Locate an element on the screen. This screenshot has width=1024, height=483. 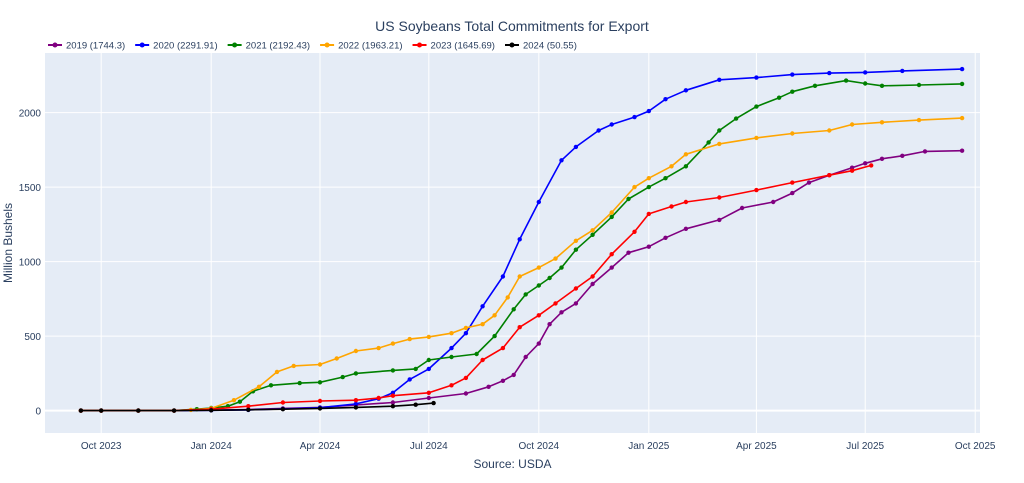
legend-item: 2024 (50.55) is located at coordinates (540, 46).